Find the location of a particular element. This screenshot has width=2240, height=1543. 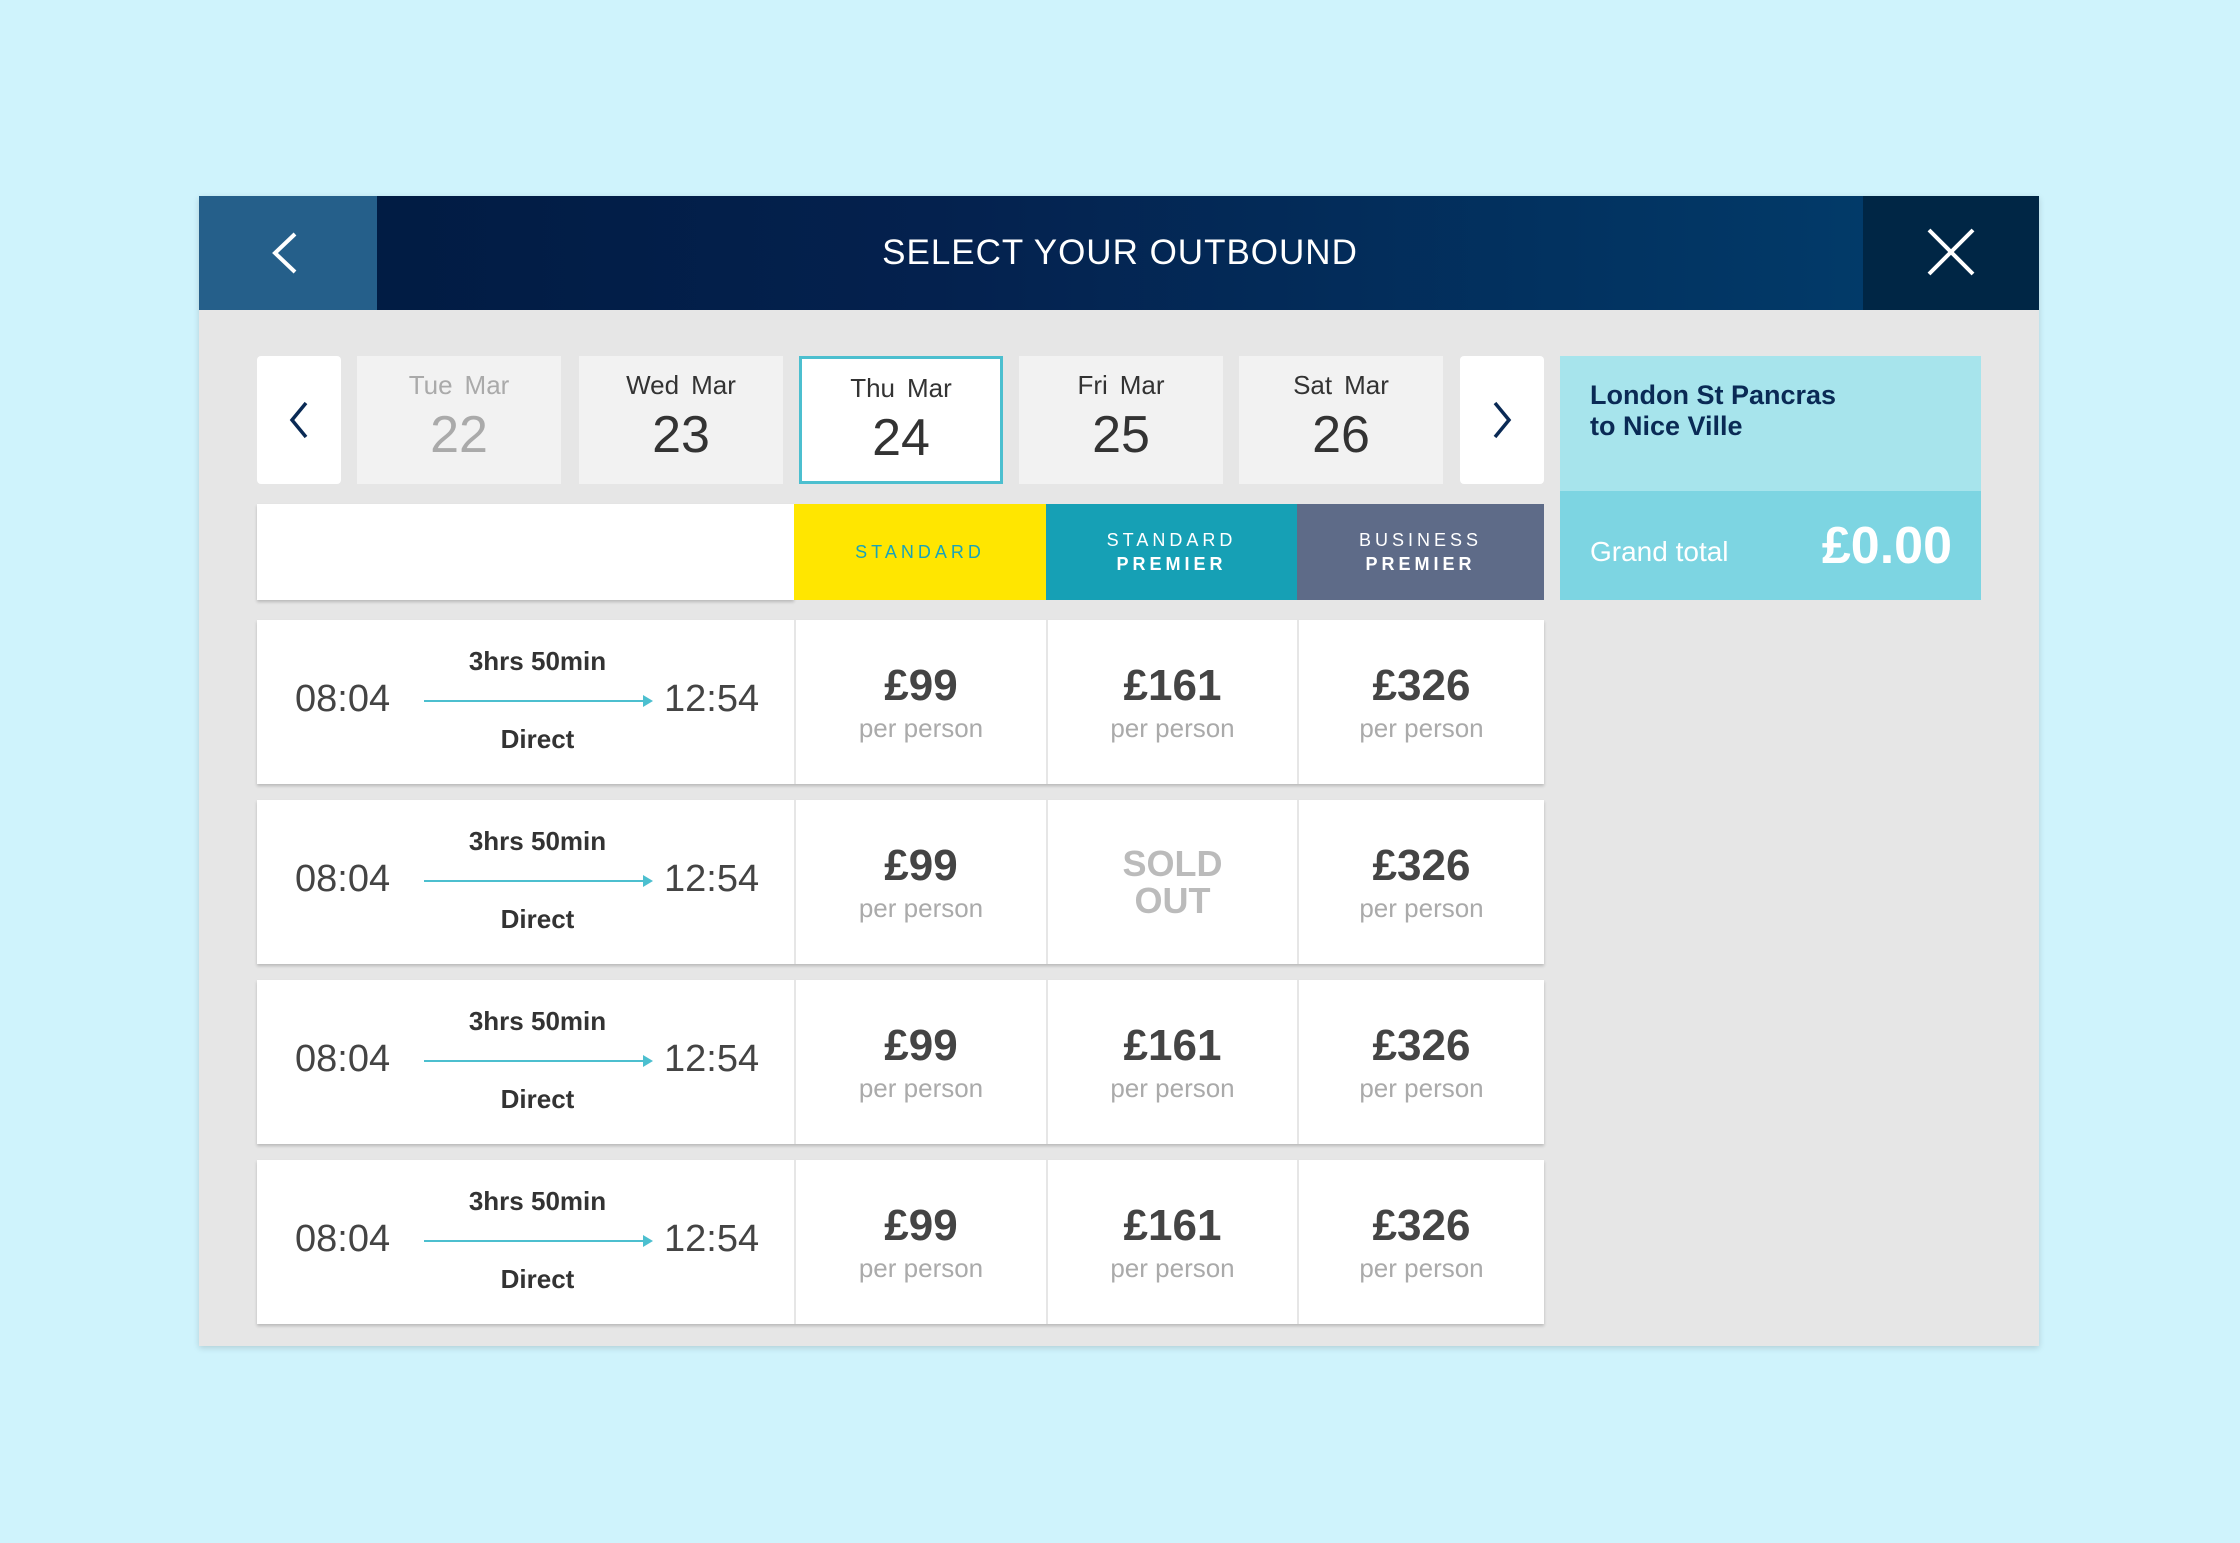

header-bar is located at coordinates (1119, 253).